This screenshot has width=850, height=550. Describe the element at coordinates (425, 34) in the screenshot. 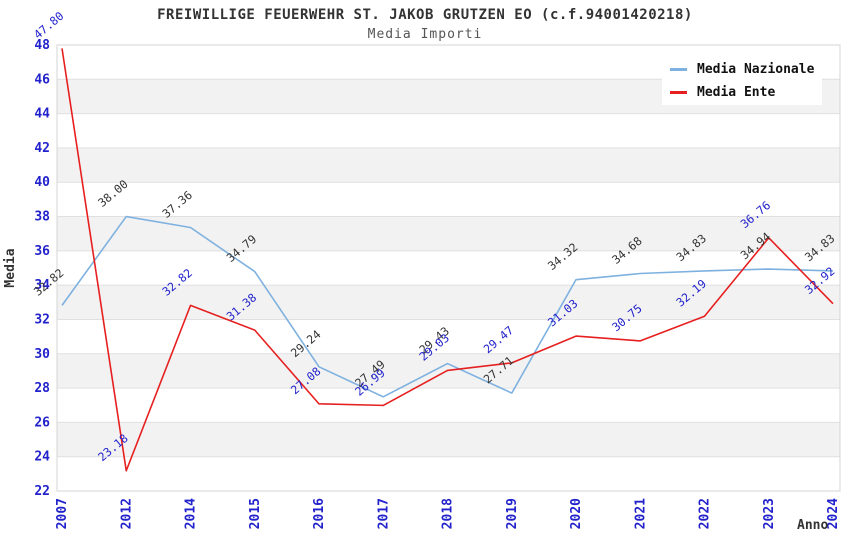

I see `chart-subtitle: Media Importi` at that location.